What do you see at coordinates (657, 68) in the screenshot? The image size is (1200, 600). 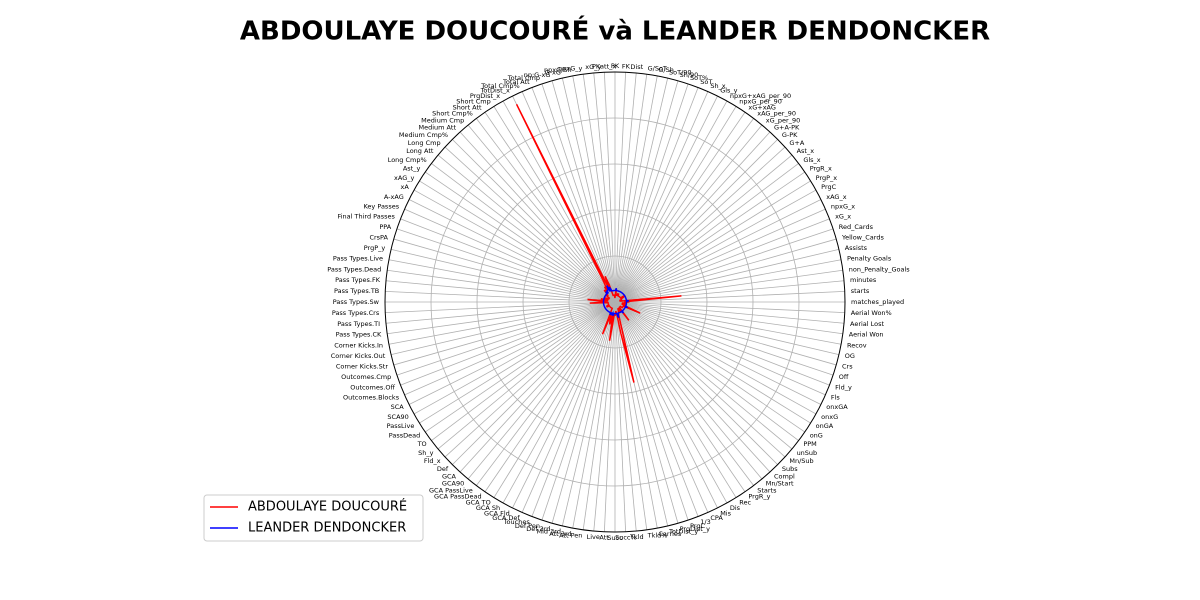 I see `axis-label: G/SoT` at bounding box center [657, 68].